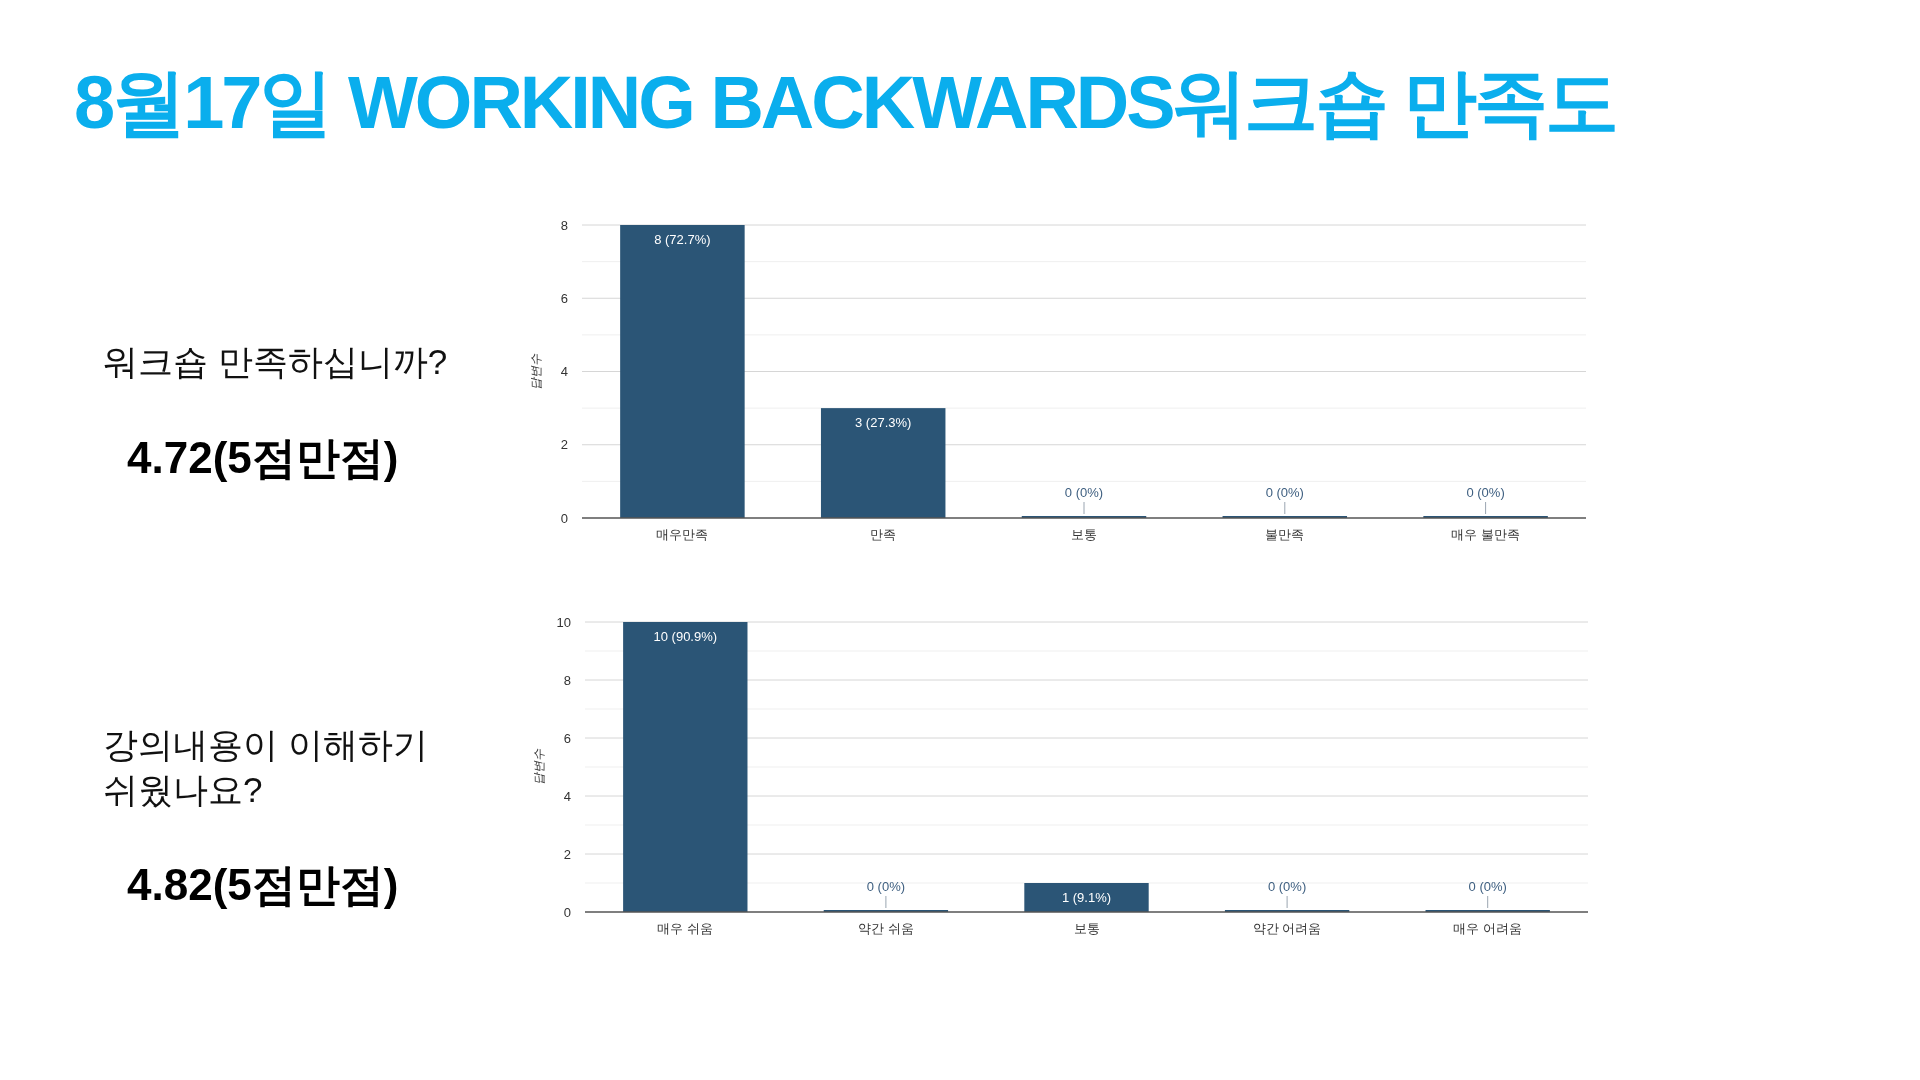 This screenshot has width=1920, height=1080. What do you see at coordinates (275, 361) in the screenshot?
I see `subtitle: 워크숍 만족하십니까?` at bounding box center [275, 361].